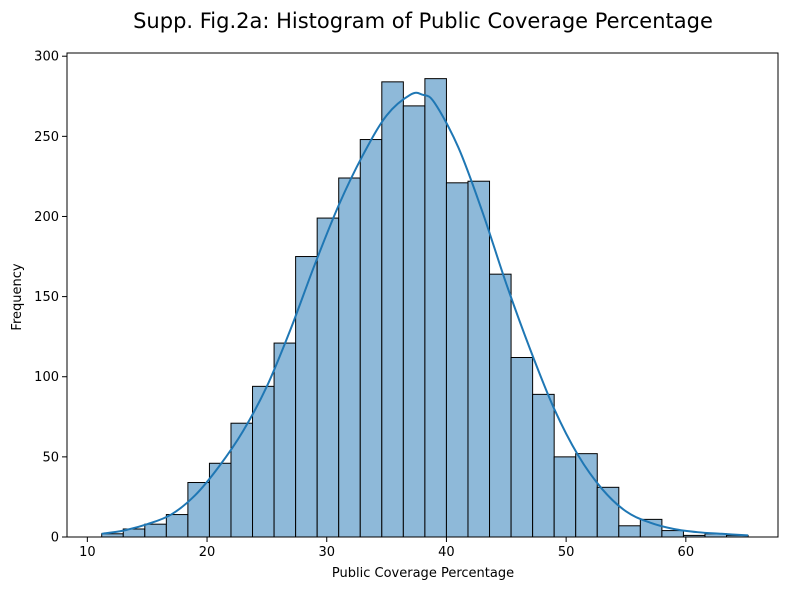  Describe the element at coordinates (46, 217) in the screenshot. I see `y-tick-label: 200` at that location.